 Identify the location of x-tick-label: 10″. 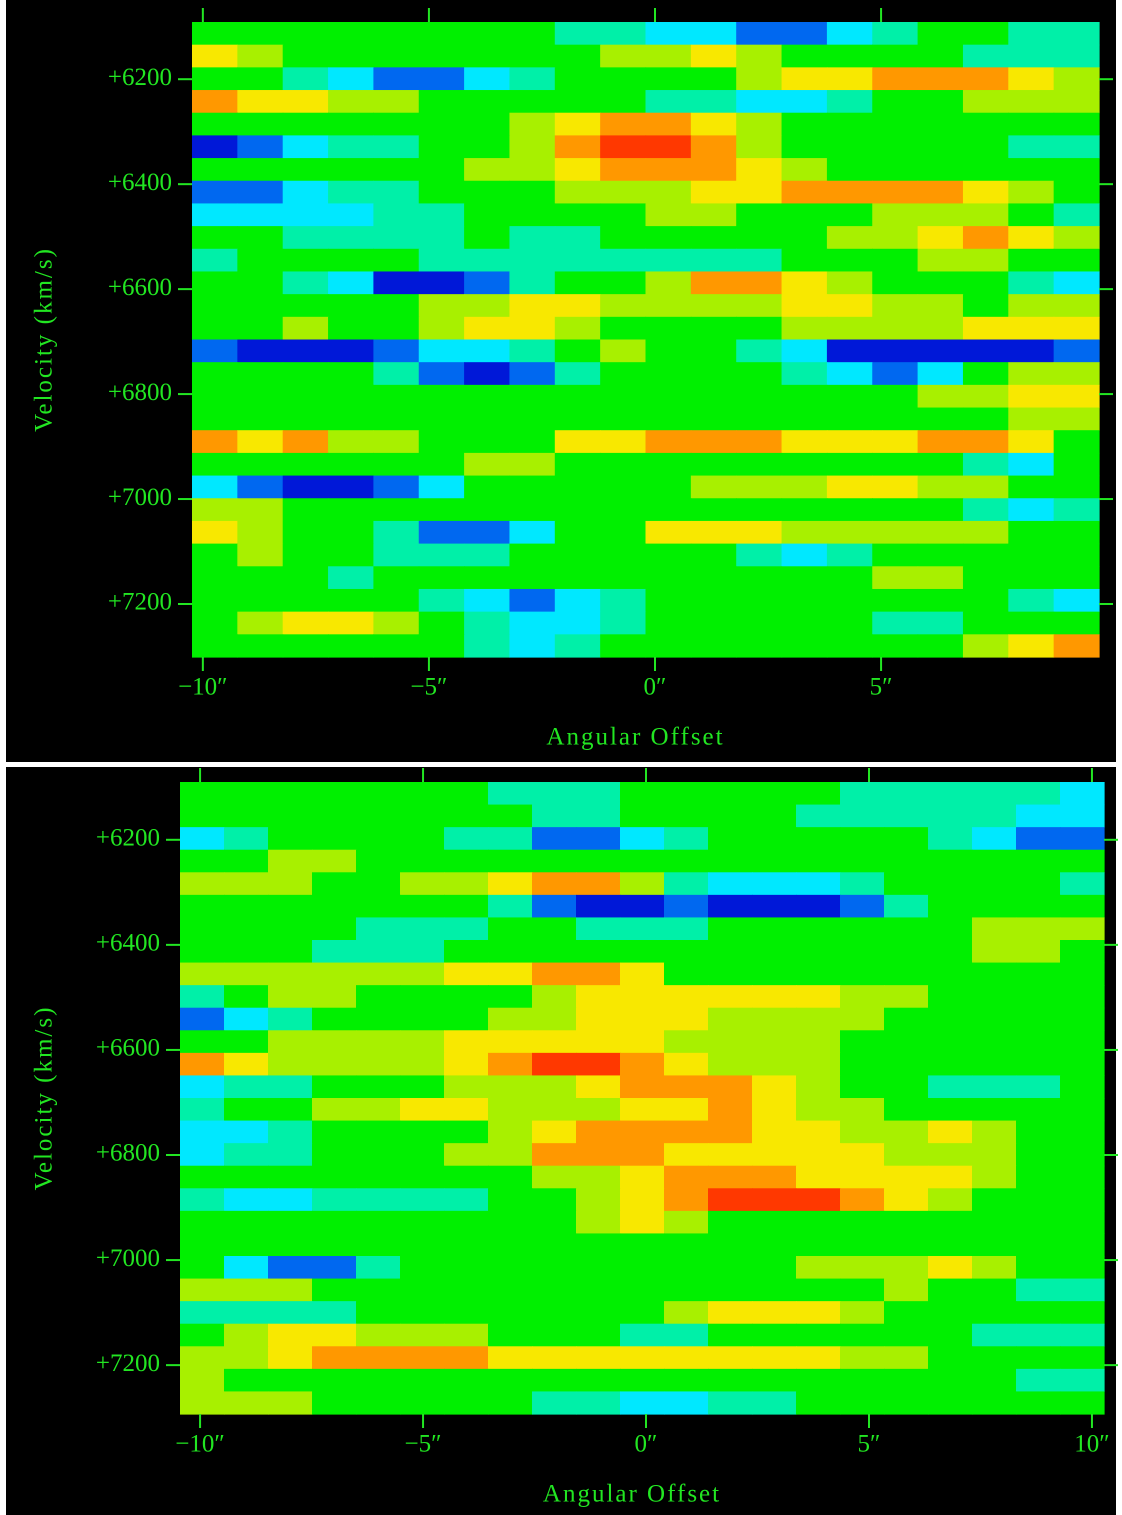
(1091, 1444).